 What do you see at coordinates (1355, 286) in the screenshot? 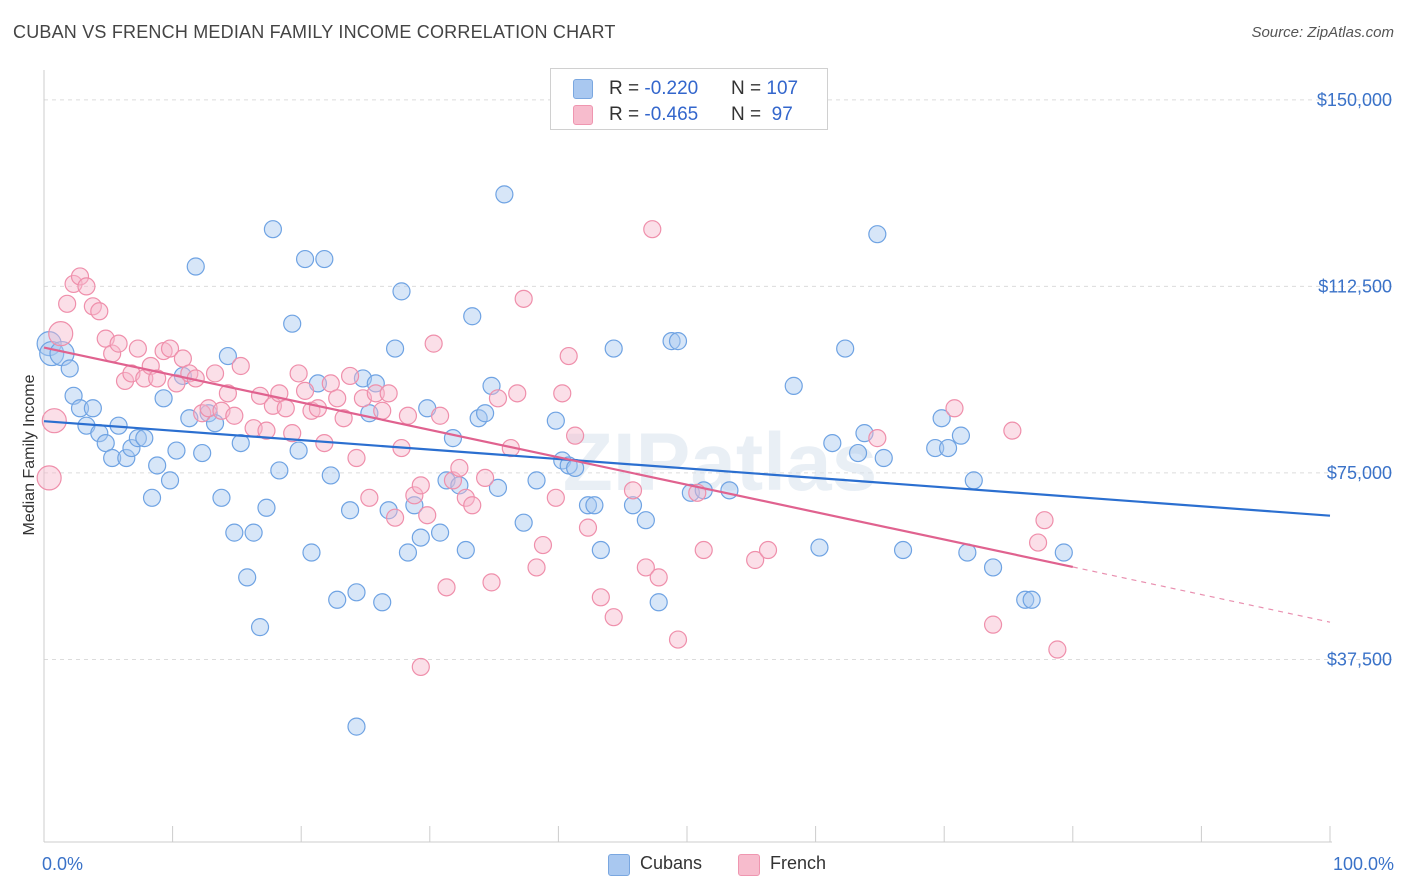
I see `y-tick-label: $112,500` at bounding box center [1355, 286].